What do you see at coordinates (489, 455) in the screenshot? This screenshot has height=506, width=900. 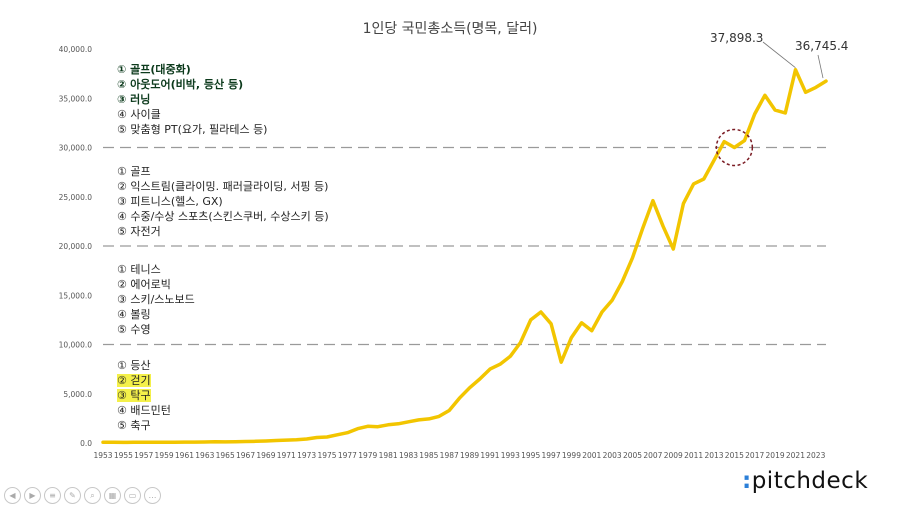 I see `x-tick-label: 1991` at bounding box center [489, 455].